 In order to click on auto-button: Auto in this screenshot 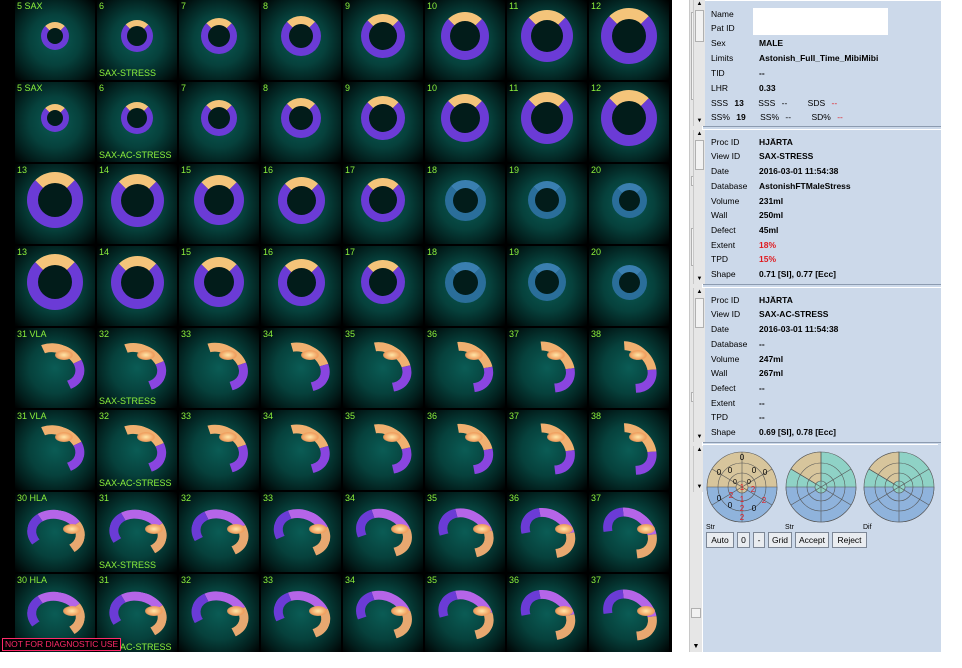, I will do `click(720, 540)`.